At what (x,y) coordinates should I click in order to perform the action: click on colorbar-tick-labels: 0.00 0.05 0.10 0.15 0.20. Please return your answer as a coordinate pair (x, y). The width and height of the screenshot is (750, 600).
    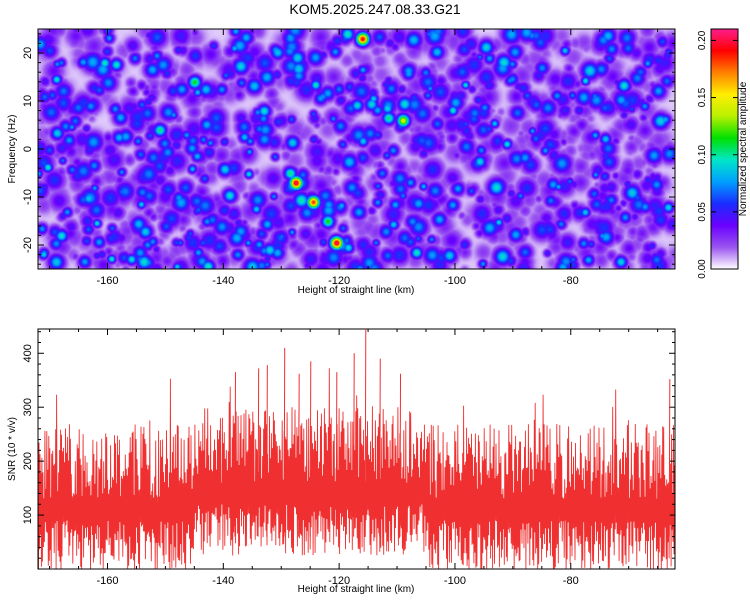
    Looking at the image, I should click on (702, 154).